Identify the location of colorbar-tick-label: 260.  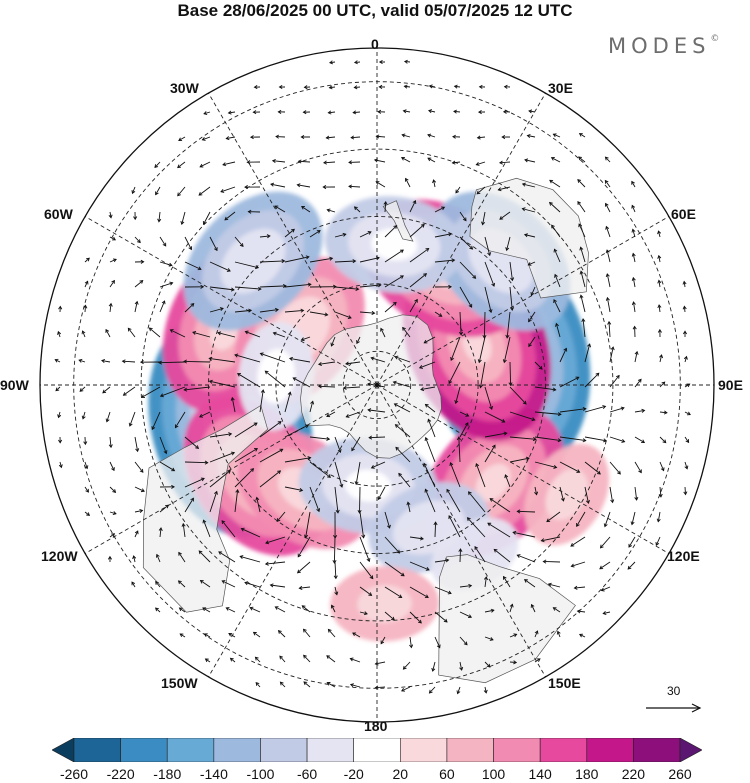
(680, 774).